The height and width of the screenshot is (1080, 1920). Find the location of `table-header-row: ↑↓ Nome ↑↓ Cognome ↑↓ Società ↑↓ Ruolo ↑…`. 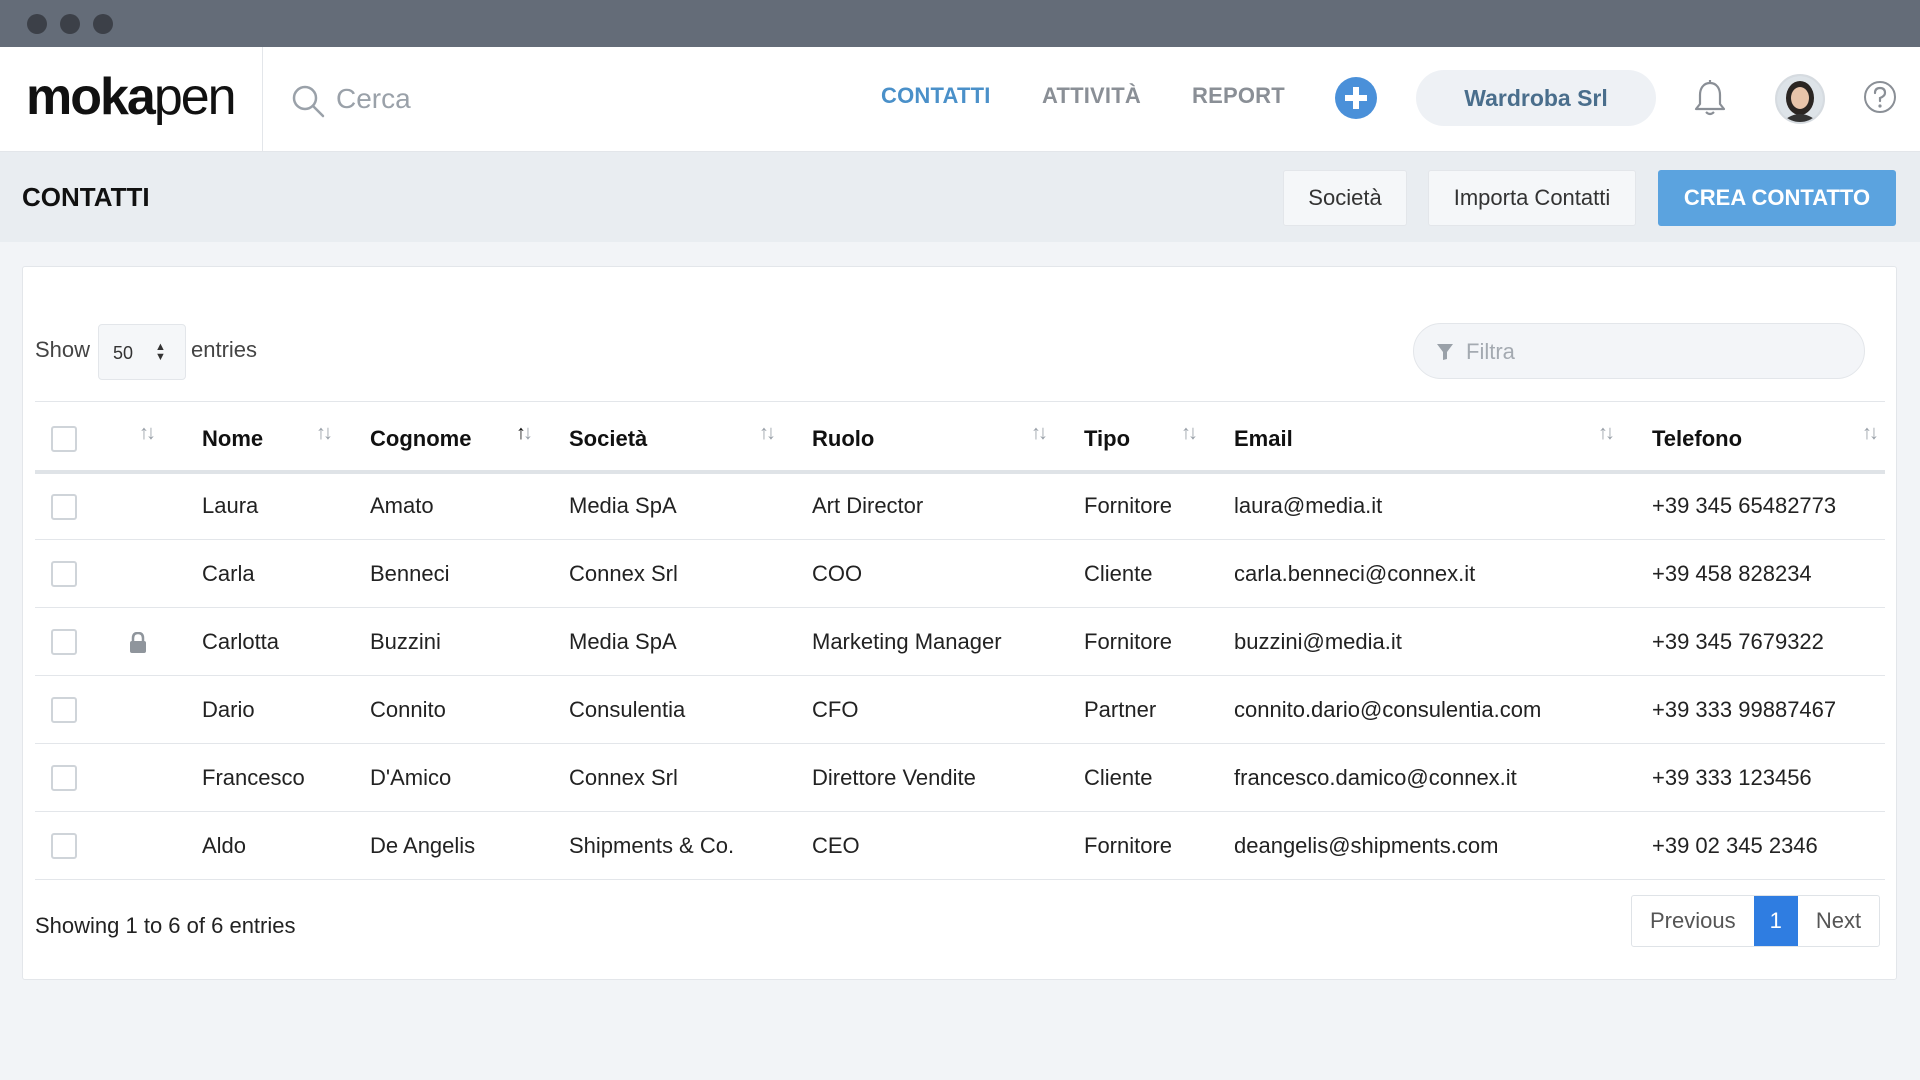

table-header-row: ↑↓ Nome ↑↓ Cognome ↑↓ Società ↑↓ Ruolo ↑… is located at coordinates (960, 437).